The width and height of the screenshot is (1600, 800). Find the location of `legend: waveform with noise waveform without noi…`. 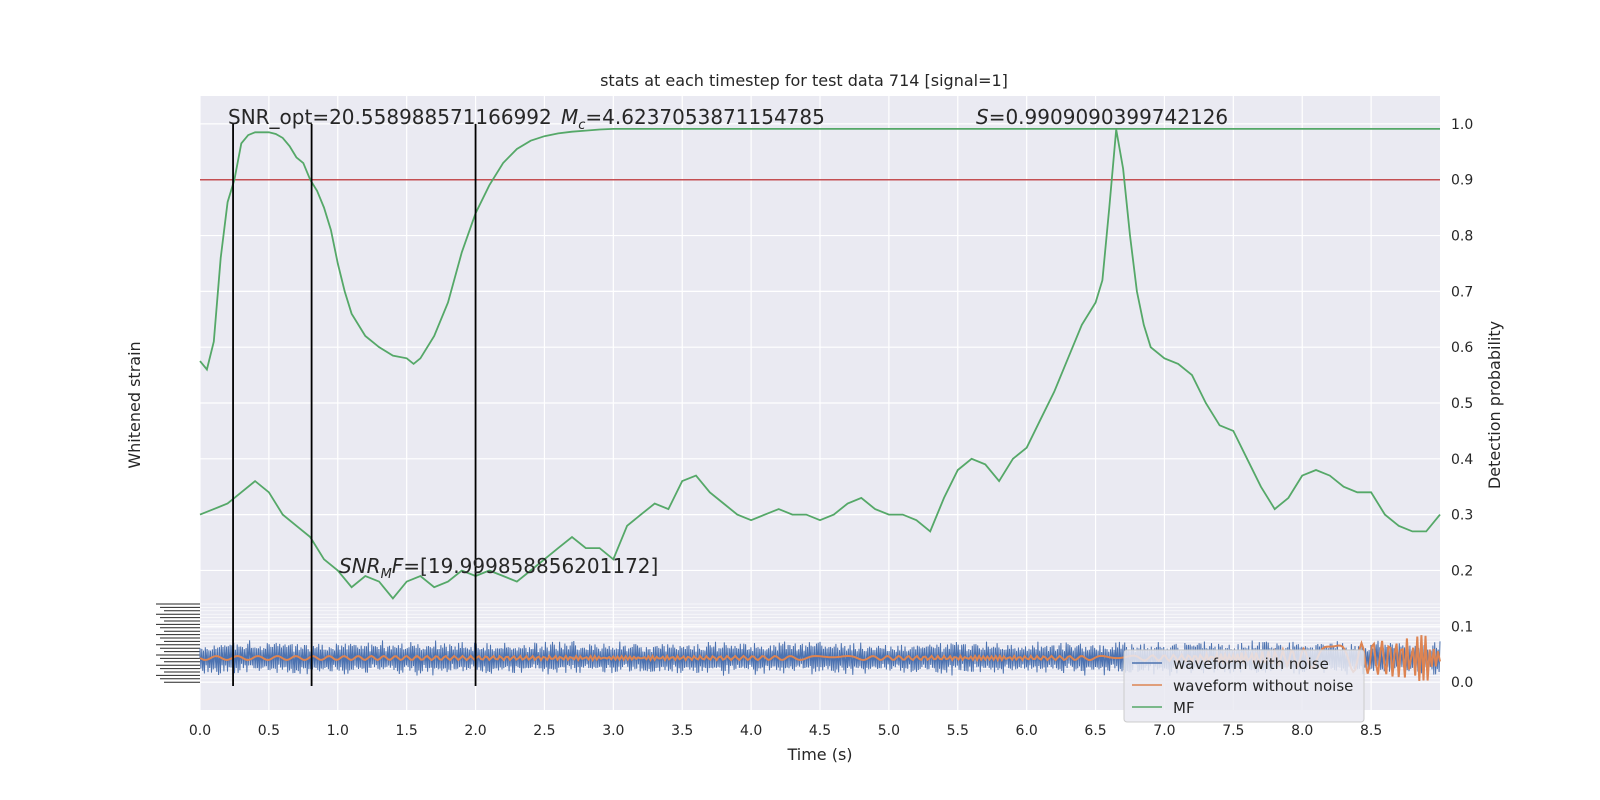

legend: waveform with noise waveform without noi… is located at coordinates (1244, 686).